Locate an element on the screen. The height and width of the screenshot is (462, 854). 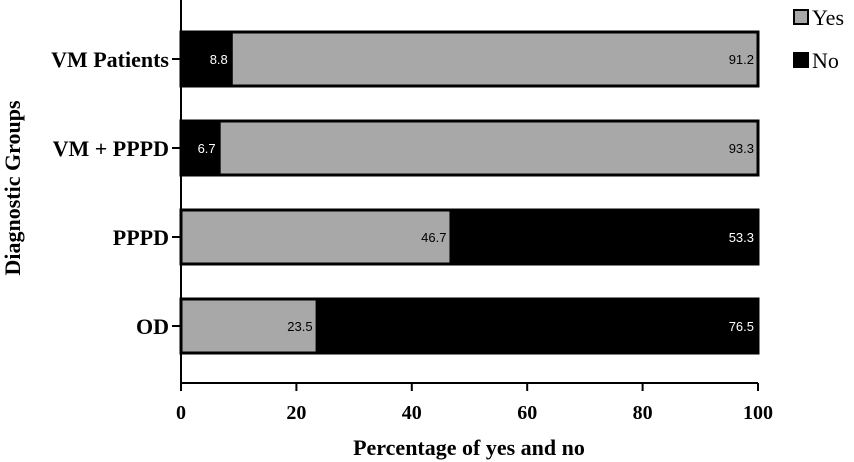
legend-label-yes: Yes is located at coordinates (828, 17).